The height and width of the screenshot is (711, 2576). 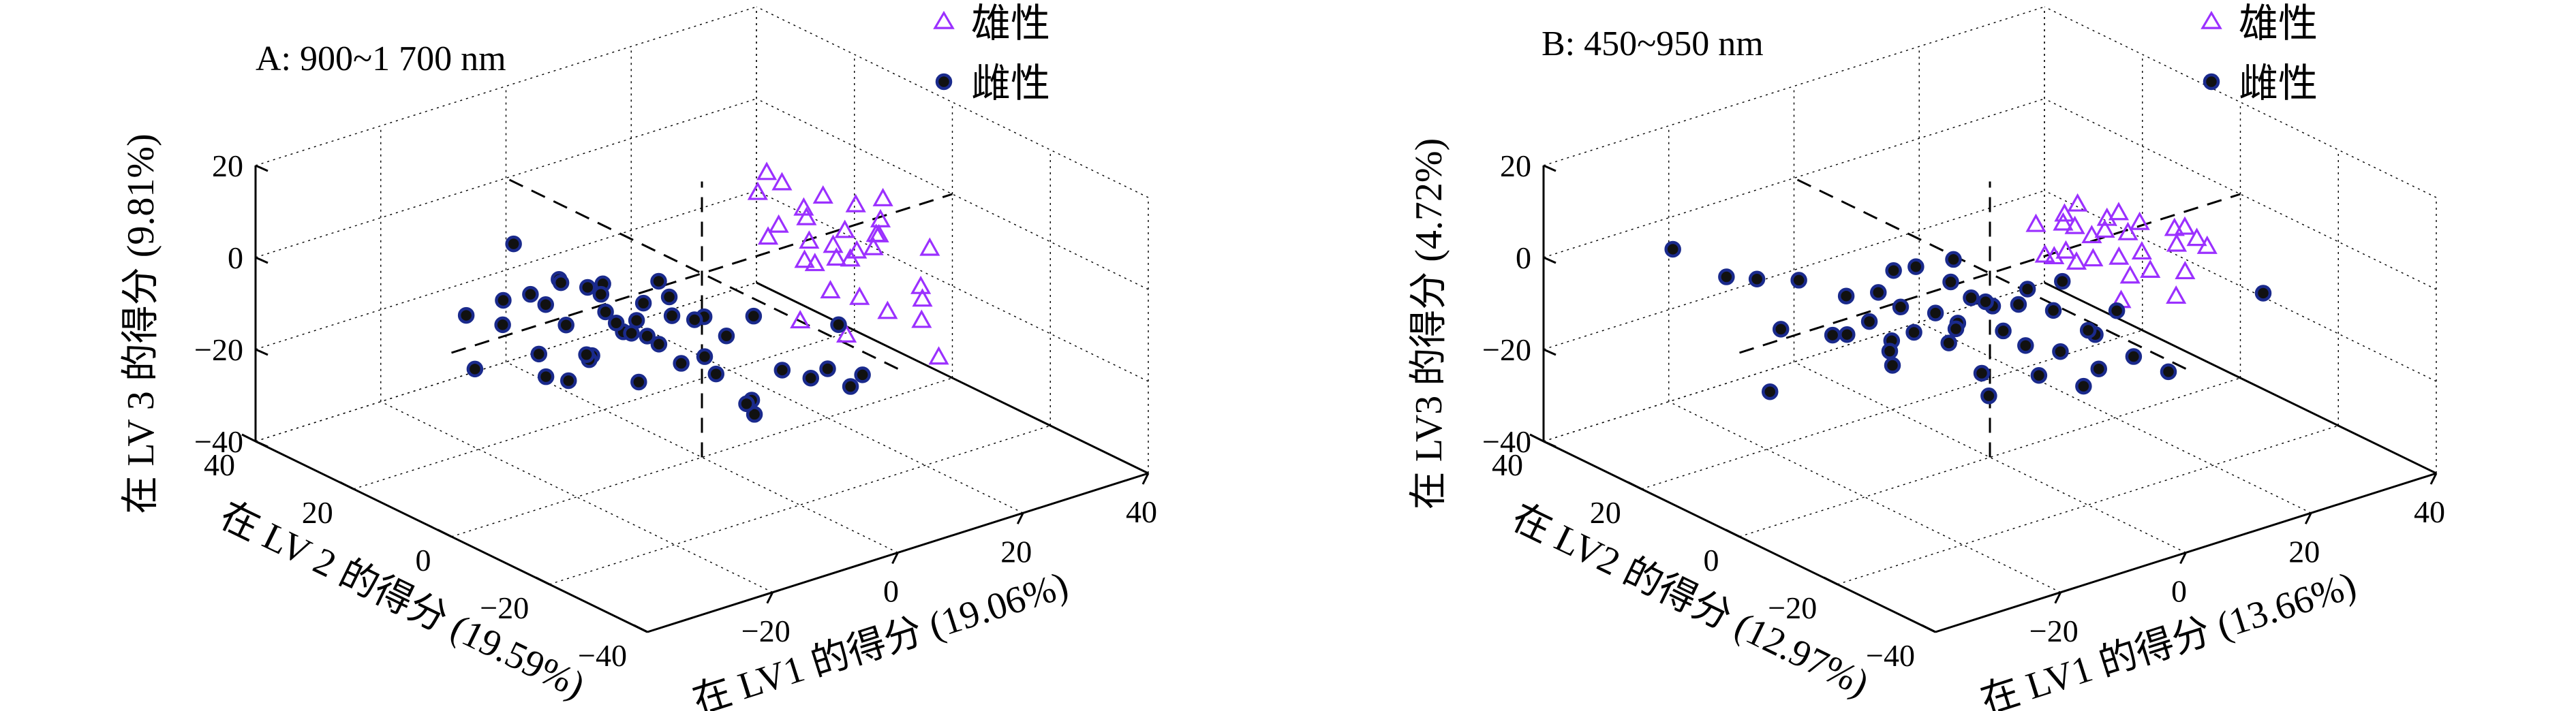 What do you see at coordinates (1515, 165) in the screenshot?
I see `z-tick-label: 20` at bounding box center [1515, 165].